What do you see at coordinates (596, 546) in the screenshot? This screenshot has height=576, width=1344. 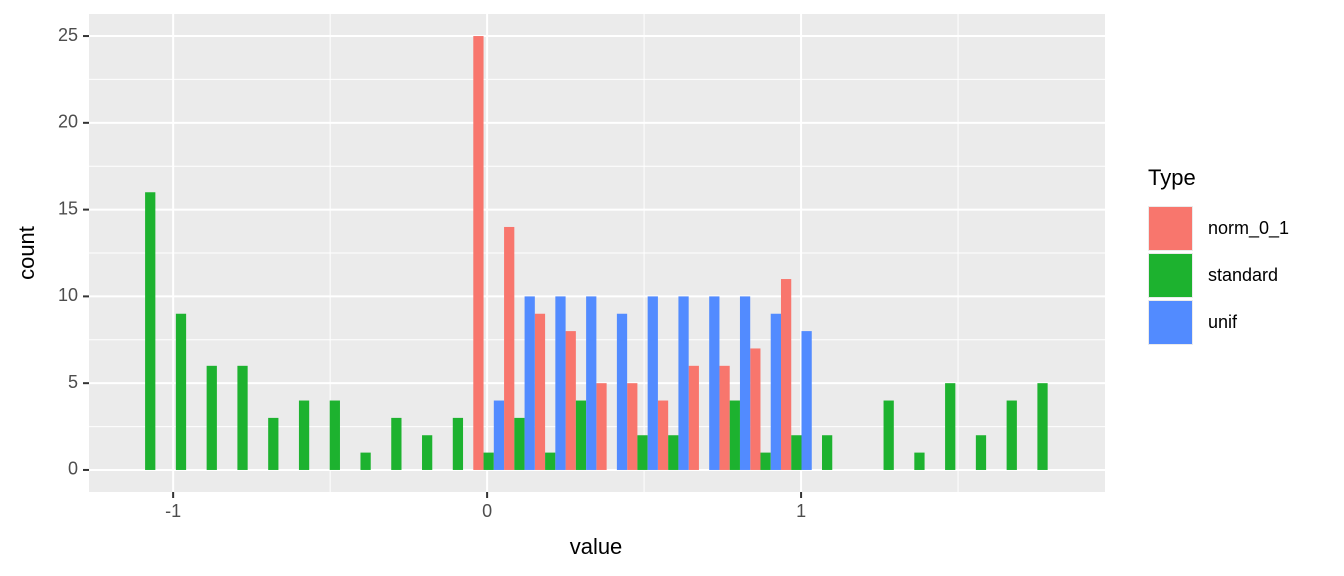 I see `x-axis-title: value` at bounding box center [596, 546].